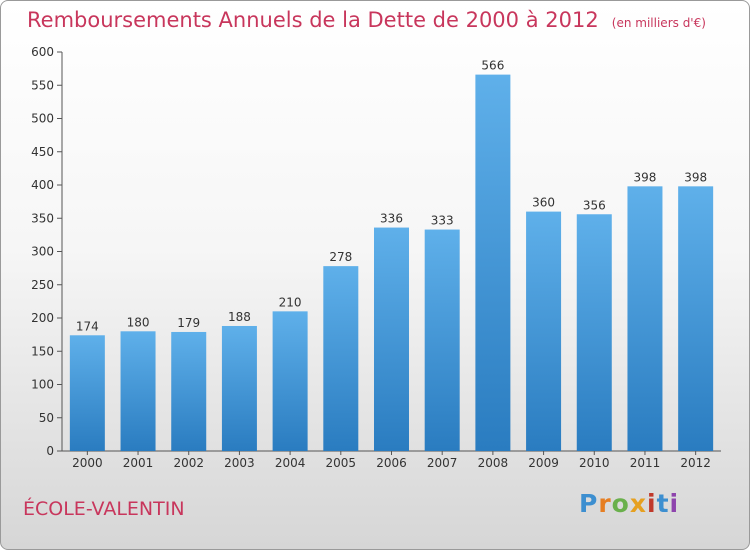 The image size is (750, 550). What do you see at coordinates (341, 463) in the screenshot?
I see `x-tick-label: 2005` at bounding box center [341, 463].